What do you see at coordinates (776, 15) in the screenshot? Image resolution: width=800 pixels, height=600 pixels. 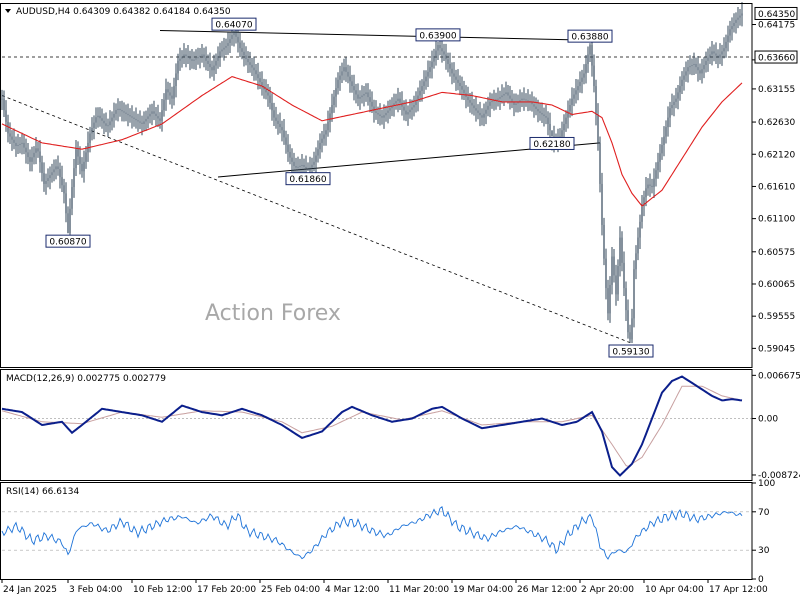 I see `current-price-tag-text: 0.64350` at bounding box center [776, 15].